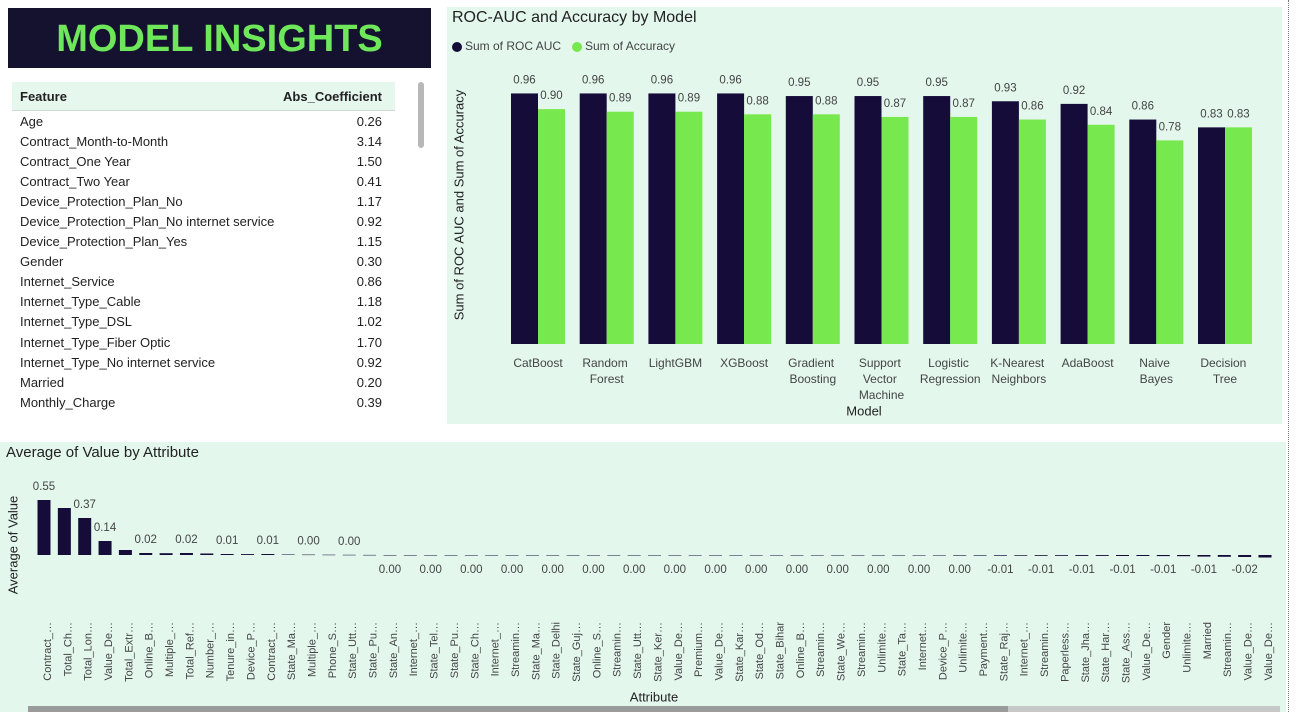 The height and width of the screenshot is (712, 1304). I want to click on table-cell: 1.50, so click(369, 161).